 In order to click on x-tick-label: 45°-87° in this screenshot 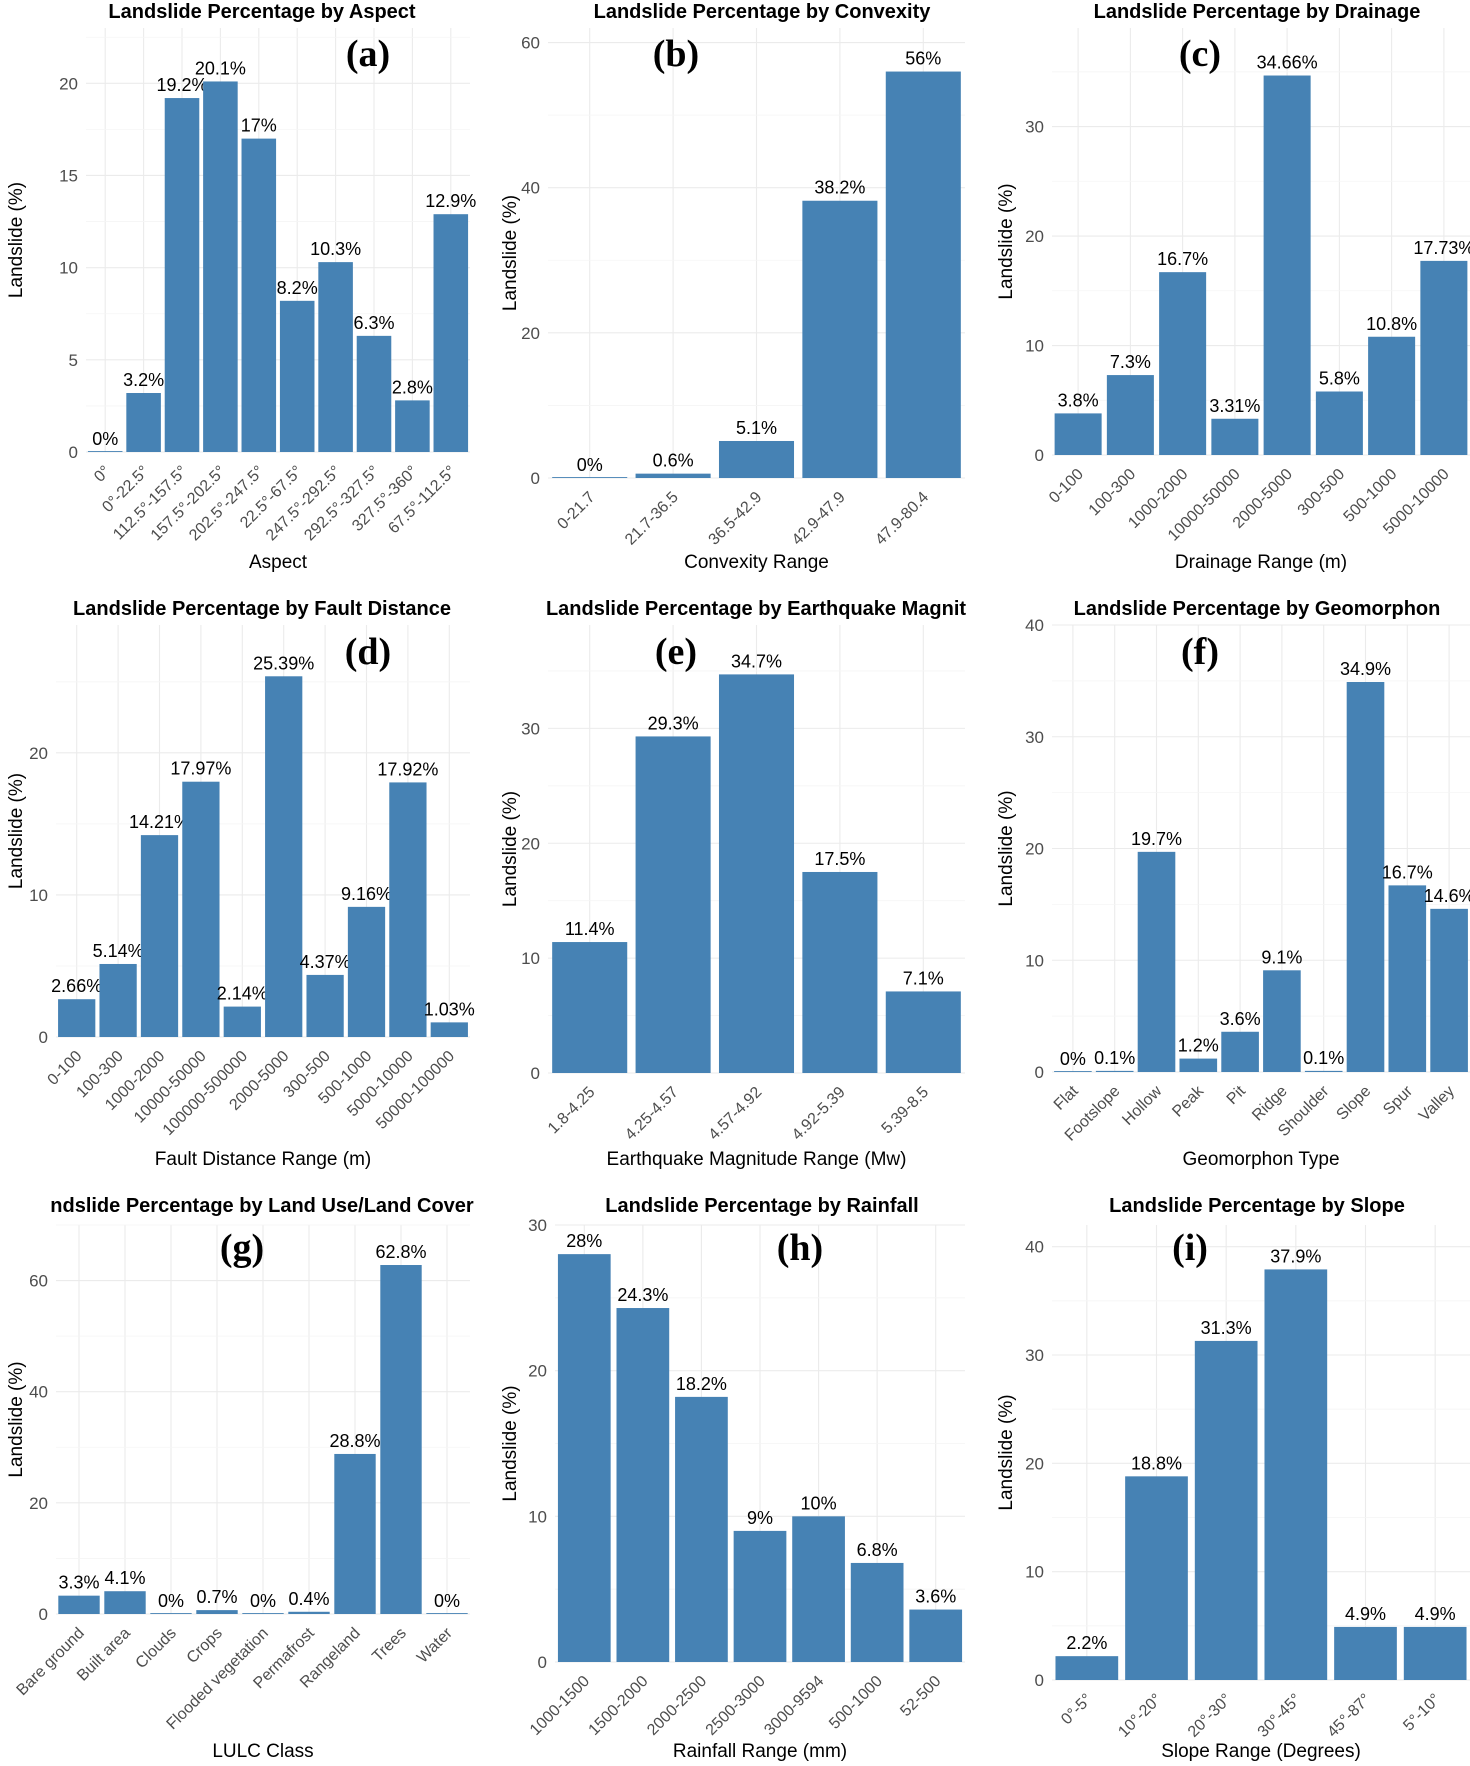, I will do `click(1349, 1716)`.